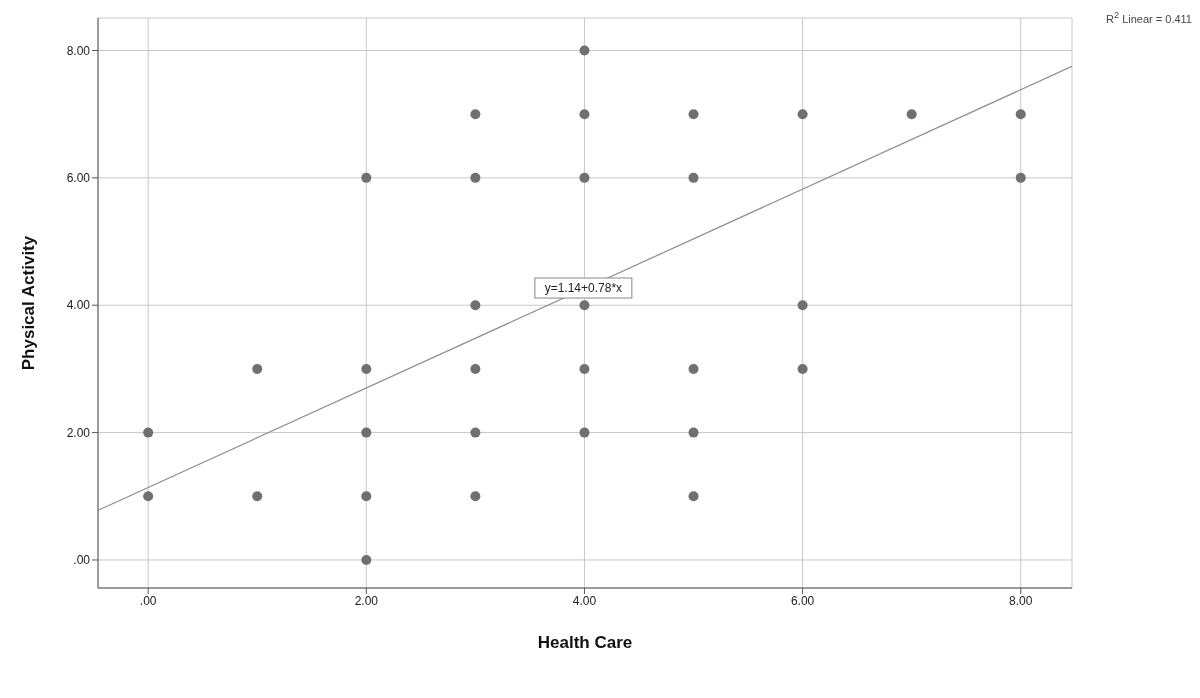  Describe the element at coordinates (584, 600) in the screenshot. I see `x-tick-label: 4.00` at that location.